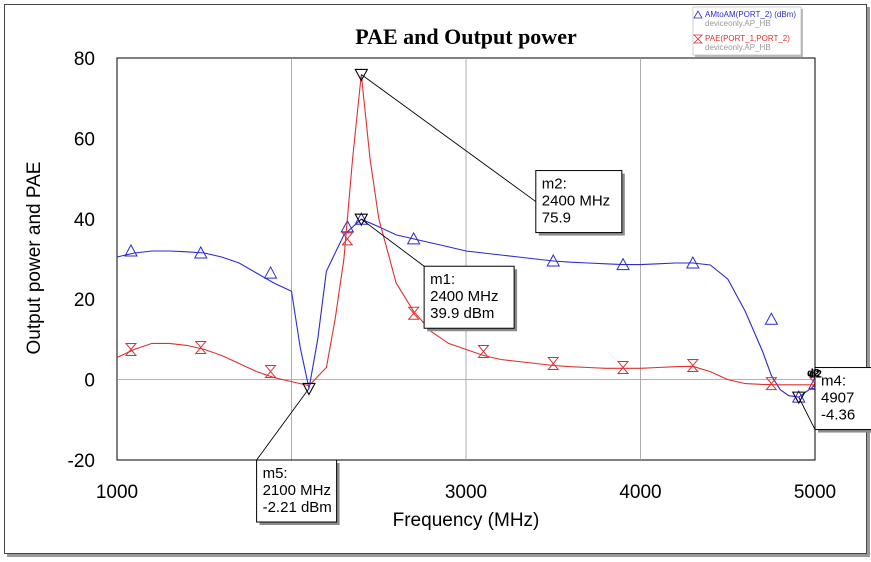 The width and height of the screenshot is (871, 562). Describe the element at coordinates (466, 492) in the screenshot. I see `x-tick-label: 3000` at that location.